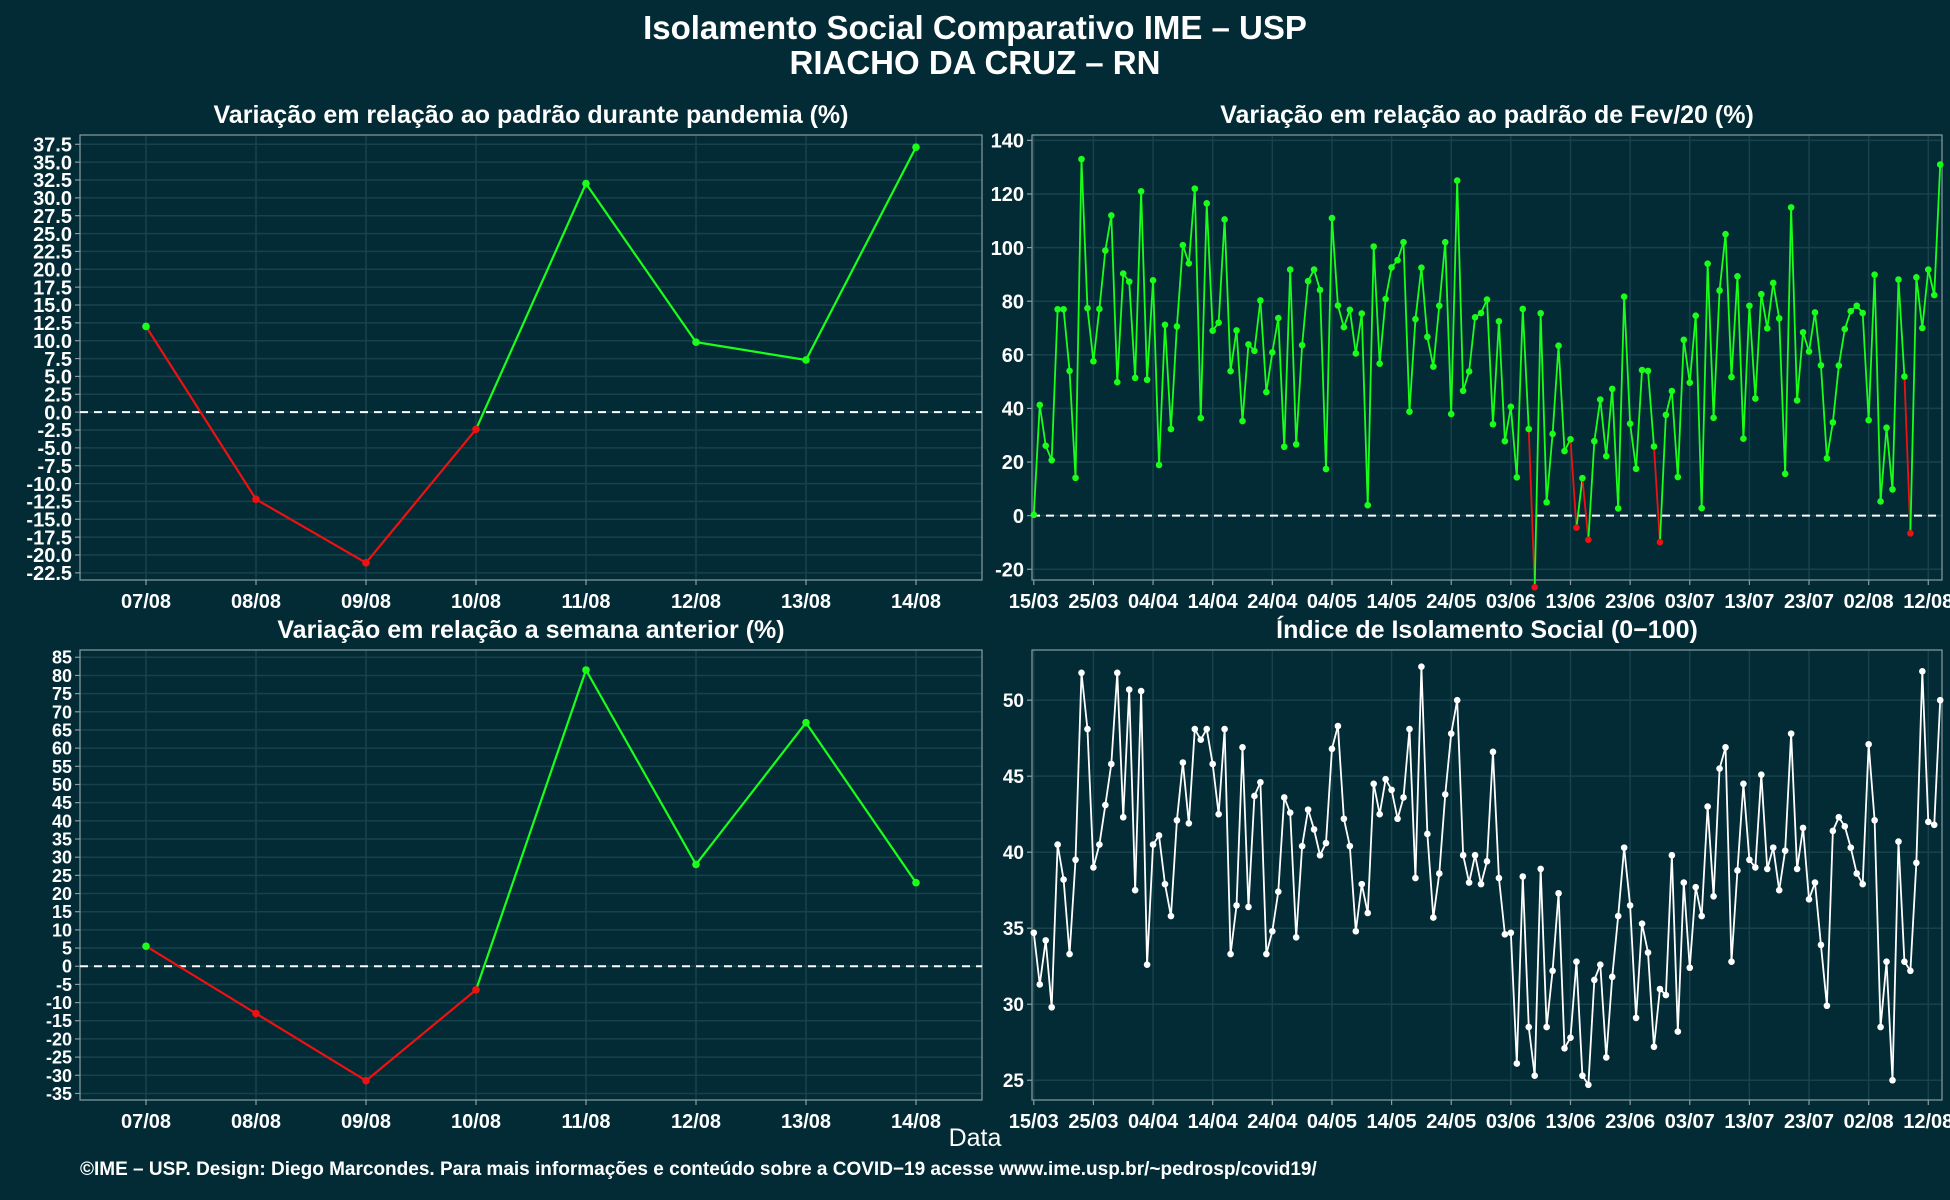 Image resolution: width=1950 pixels, height=1200 pixels. I want to click on x-tick-label: 24/05, so click(1451, 602).